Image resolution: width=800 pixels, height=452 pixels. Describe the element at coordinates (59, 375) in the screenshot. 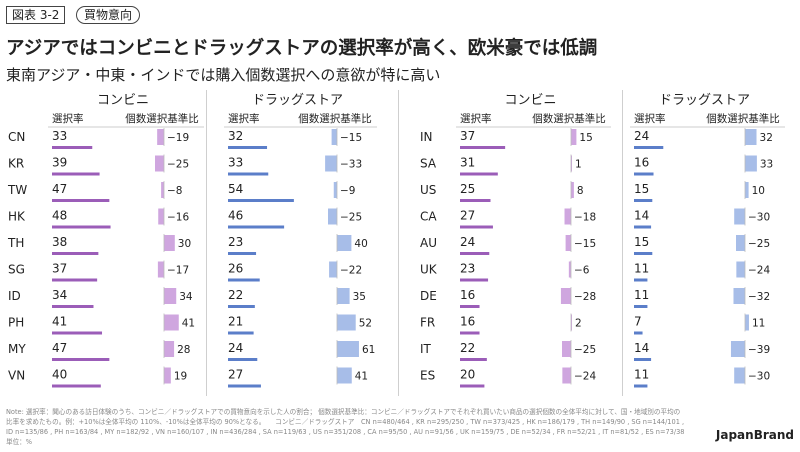

I see `rate-value-label: 40` at that location.